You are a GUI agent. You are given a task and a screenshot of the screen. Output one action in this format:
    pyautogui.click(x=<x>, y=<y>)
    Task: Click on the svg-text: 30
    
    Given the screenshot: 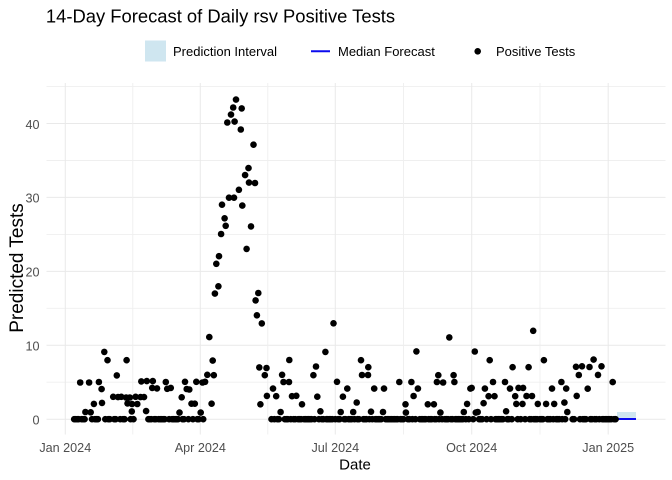 What is the action you would take?
    pyautogui.click(x=32, y=199)
    